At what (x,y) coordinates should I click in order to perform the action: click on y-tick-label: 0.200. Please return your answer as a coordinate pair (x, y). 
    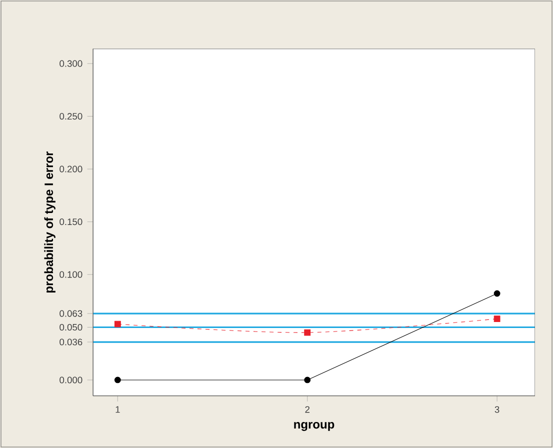
    Looking at the image, I should click on (71, 169).